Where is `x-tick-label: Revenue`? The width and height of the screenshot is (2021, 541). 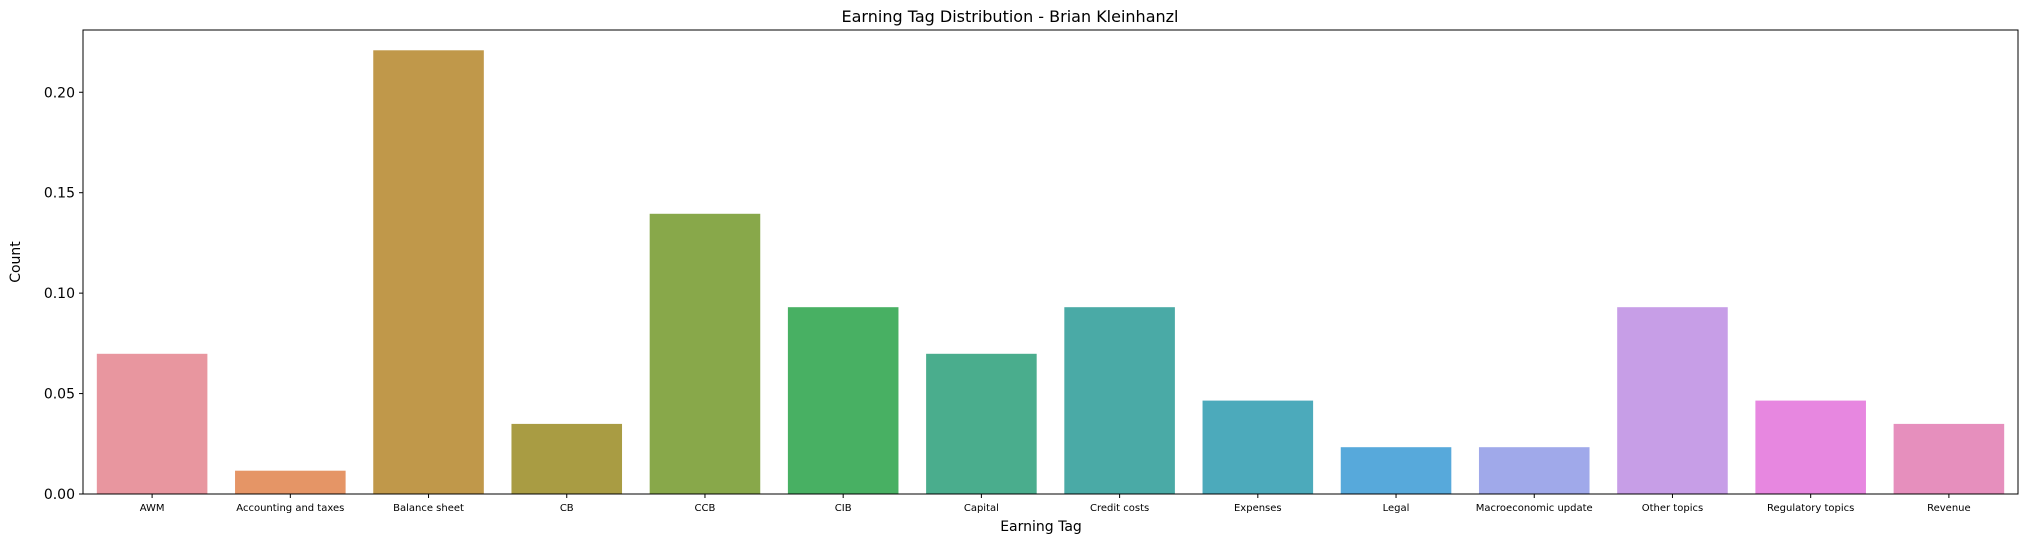 x-tick-label: Revenue is located at coordinates (1949, 508).